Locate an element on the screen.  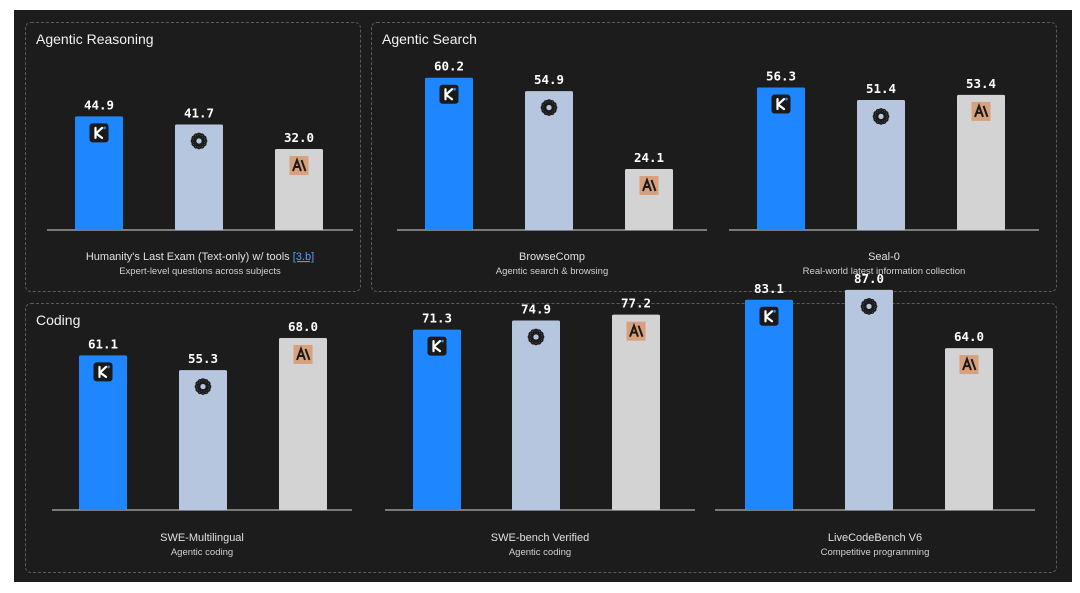
benchmark-subtitle: Agentic search & browsing is located at coordinates (552, 271).